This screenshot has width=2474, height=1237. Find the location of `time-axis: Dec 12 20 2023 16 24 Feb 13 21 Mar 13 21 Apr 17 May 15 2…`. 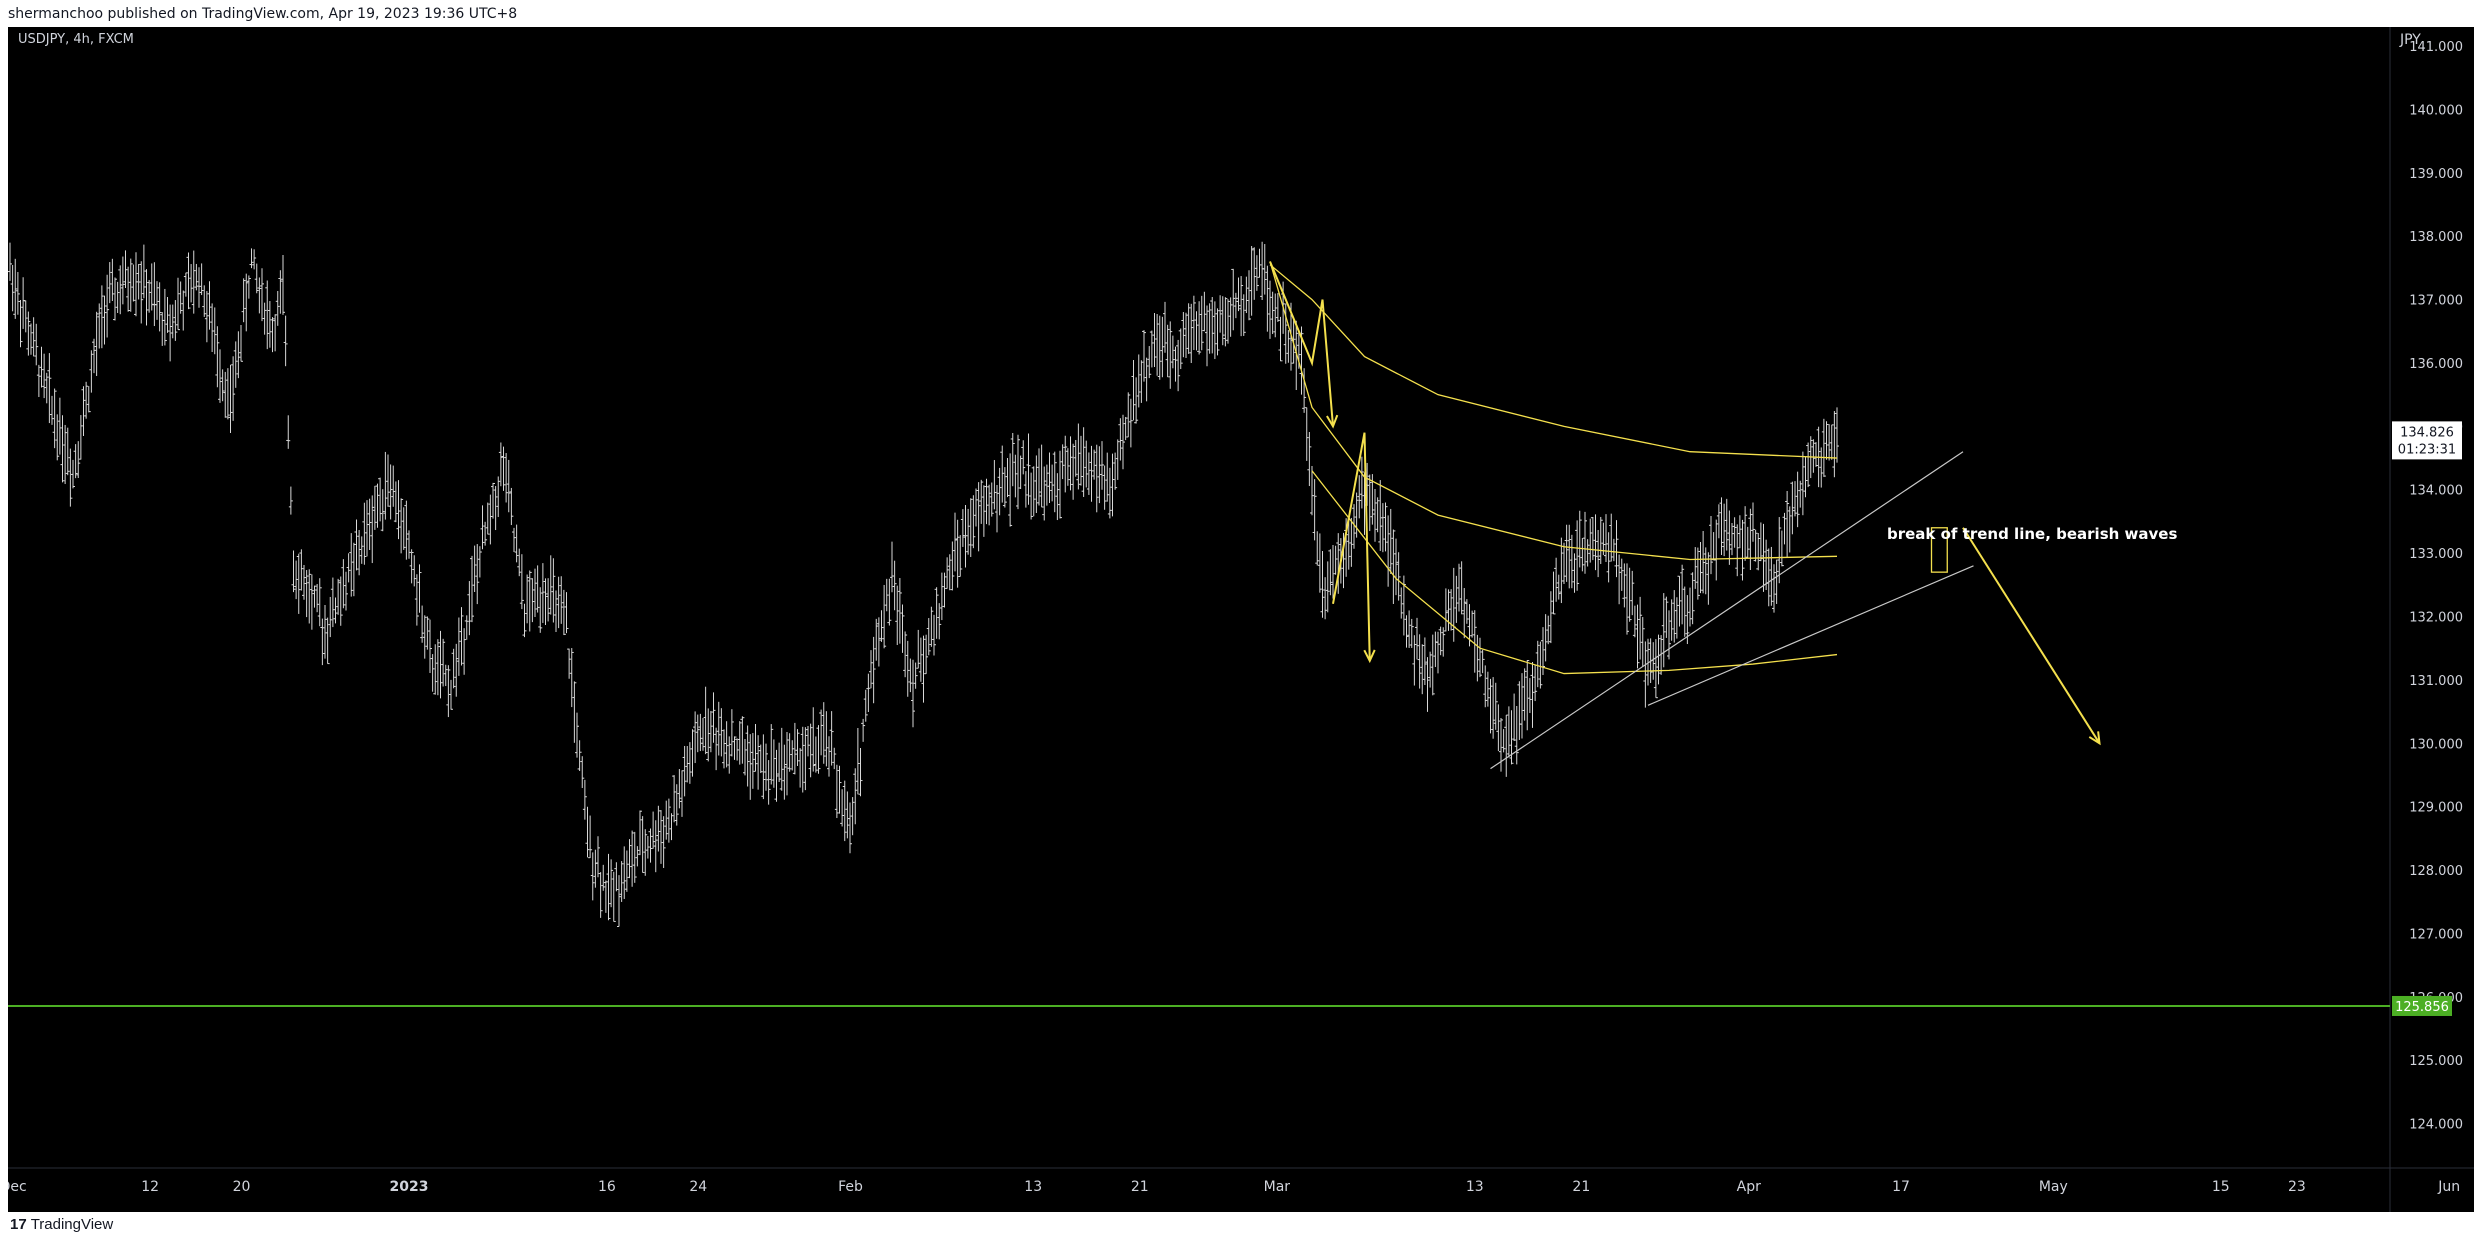

time-axis: Dec 12 20 2023 16 24 Feb 13 21 Mar 13 21 Apr 17 May 15 2… is located at coordinates (1234, 1187).